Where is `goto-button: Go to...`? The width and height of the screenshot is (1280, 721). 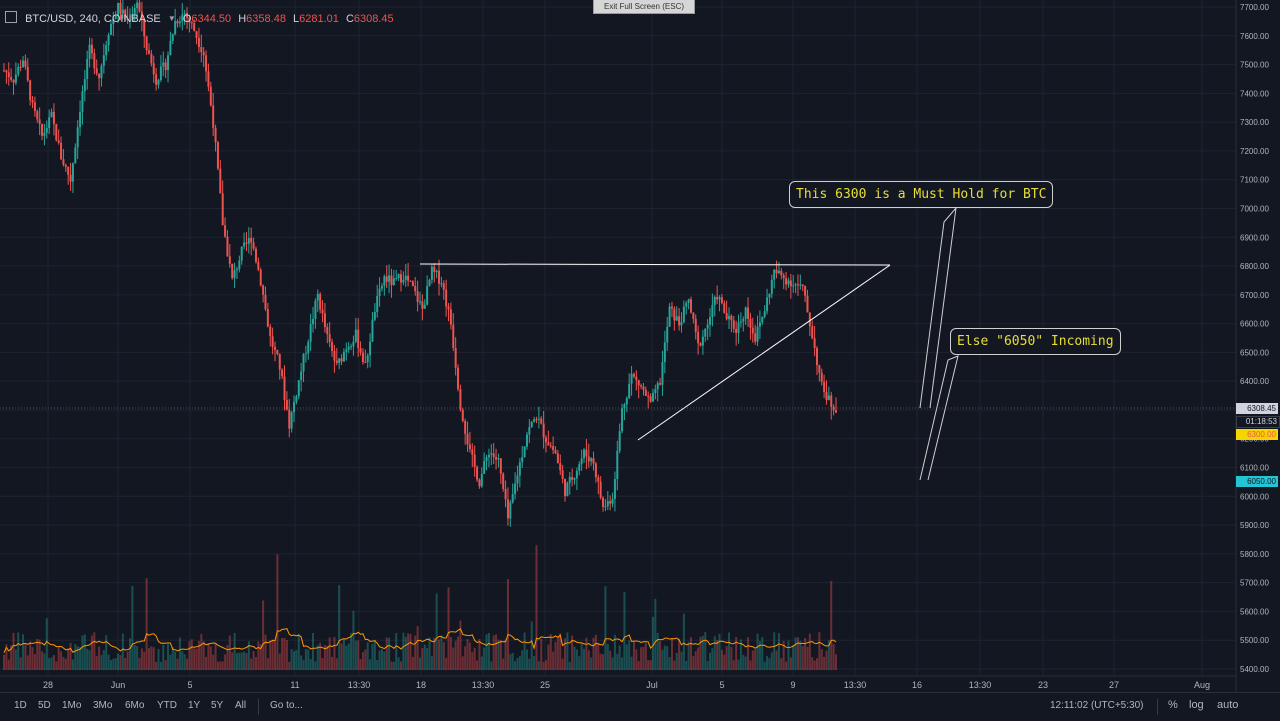
goto-button: Go to... is located at coordinates (286, 705).